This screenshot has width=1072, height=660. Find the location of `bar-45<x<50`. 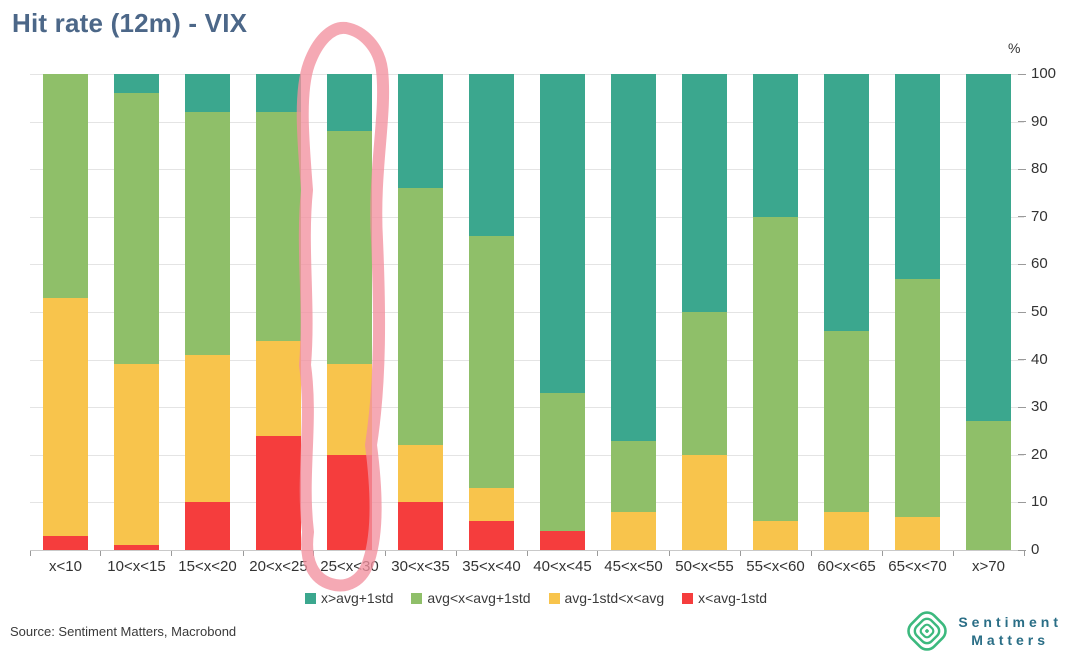

bar-45<x<50 is located at coordinates (633, 312).